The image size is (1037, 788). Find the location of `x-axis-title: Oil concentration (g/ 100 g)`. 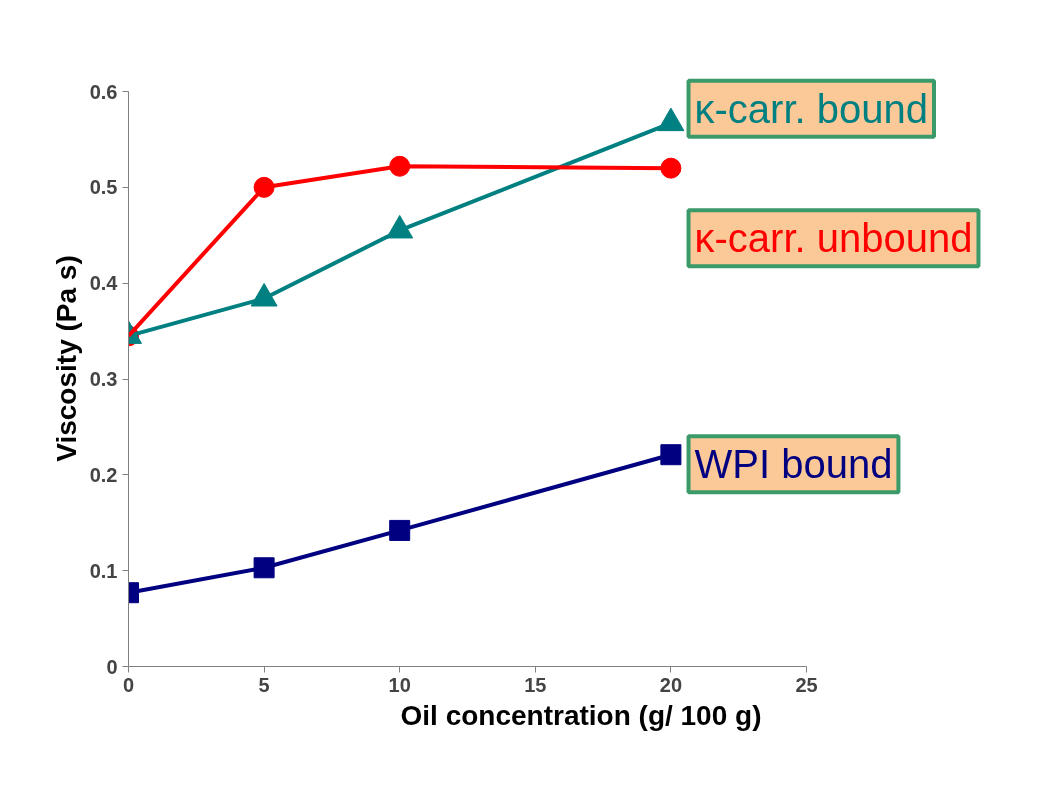

x-axis-title: Oil concentration (g/ 100 g) is located at coordinates (581, 715).